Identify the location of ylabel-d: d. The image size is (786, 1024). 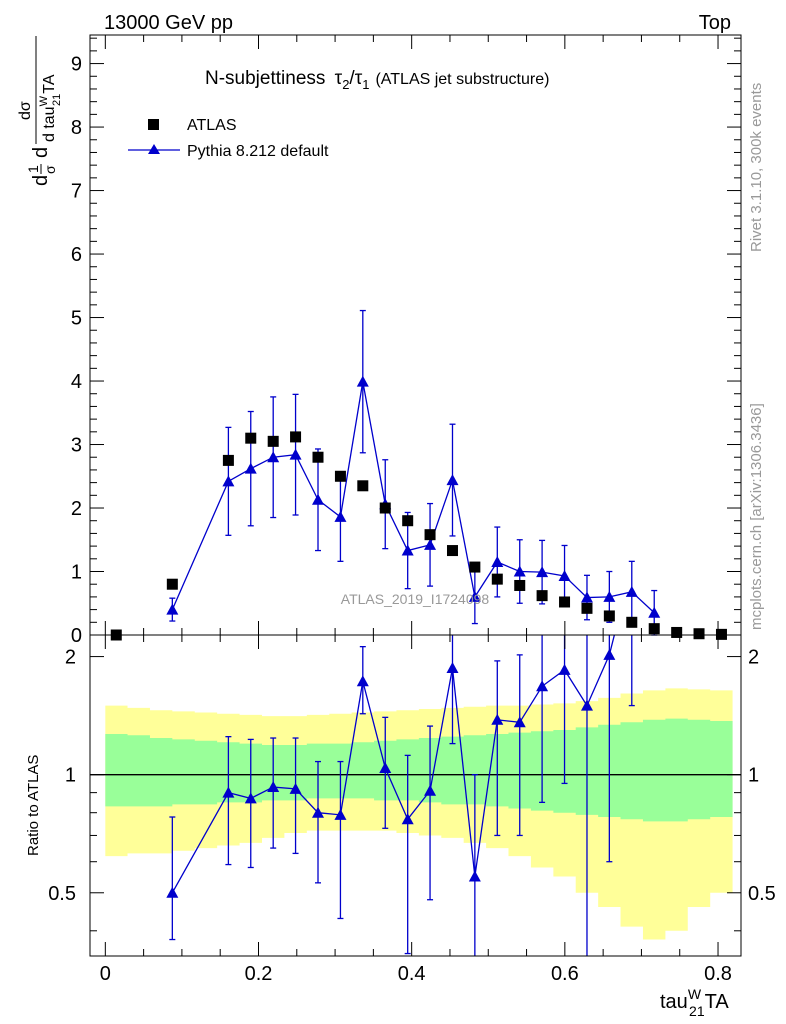
(41, 152).